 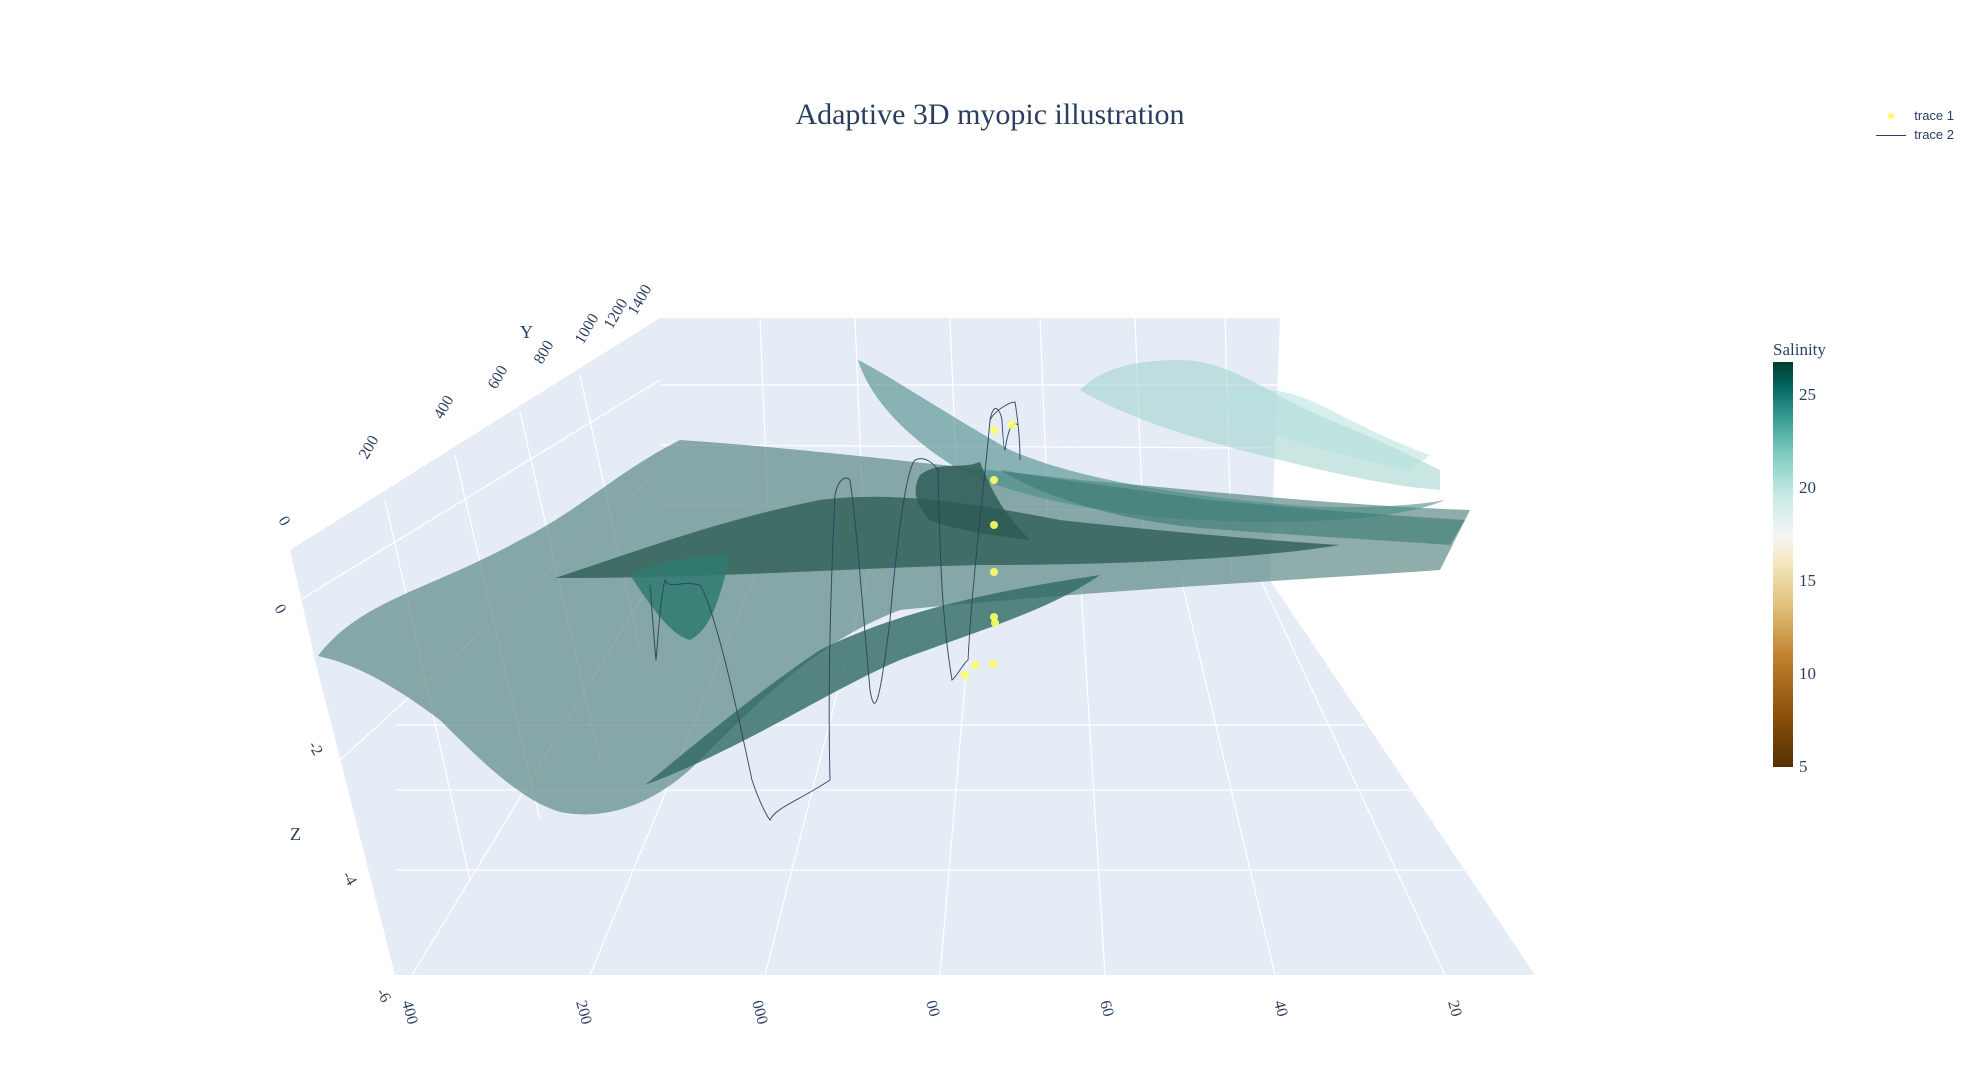 What do you see at coordinates (295, 834) in the screenshot?
I see `z-axis-title: Z` at bounding box center [295, 834].